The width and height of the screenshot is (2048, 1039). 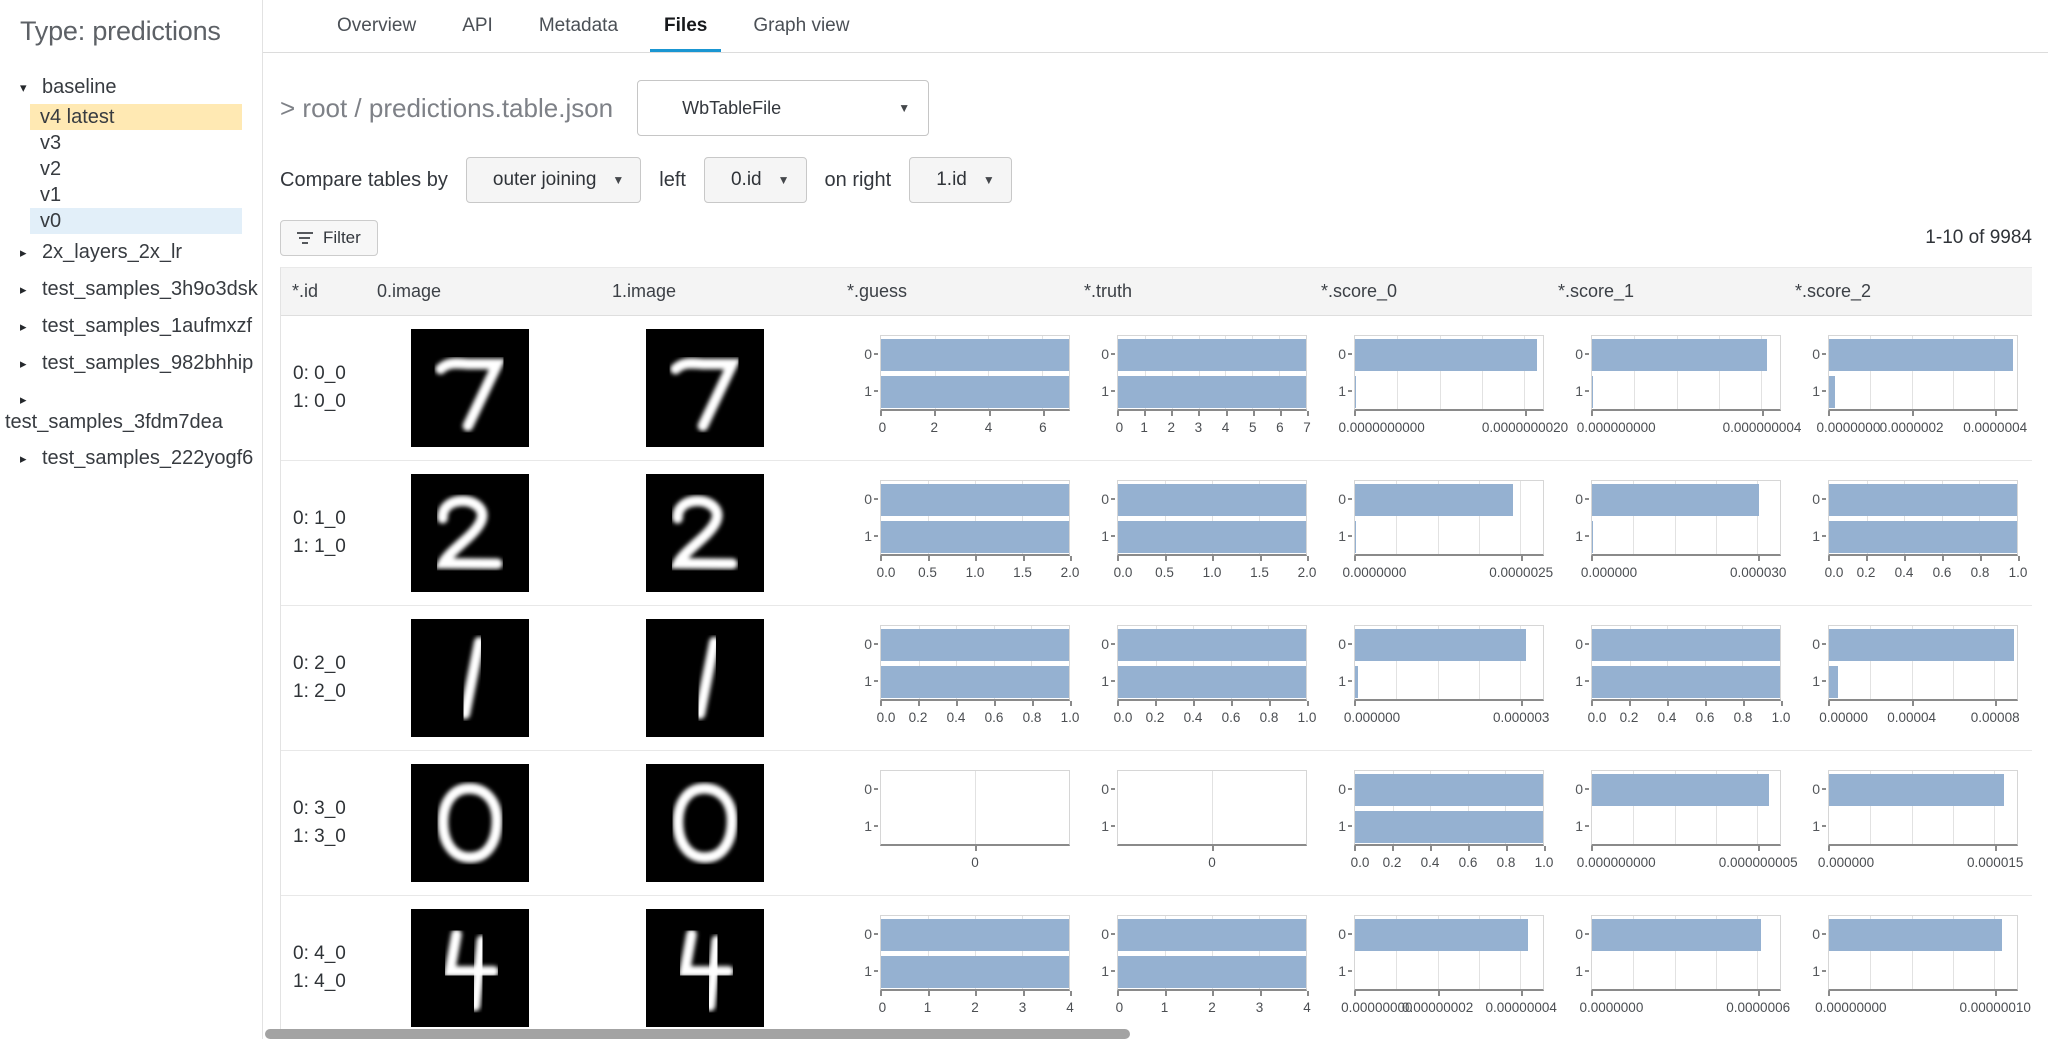 I want to click on x-tick-label: 0.6, so click(x=1705, y=717).